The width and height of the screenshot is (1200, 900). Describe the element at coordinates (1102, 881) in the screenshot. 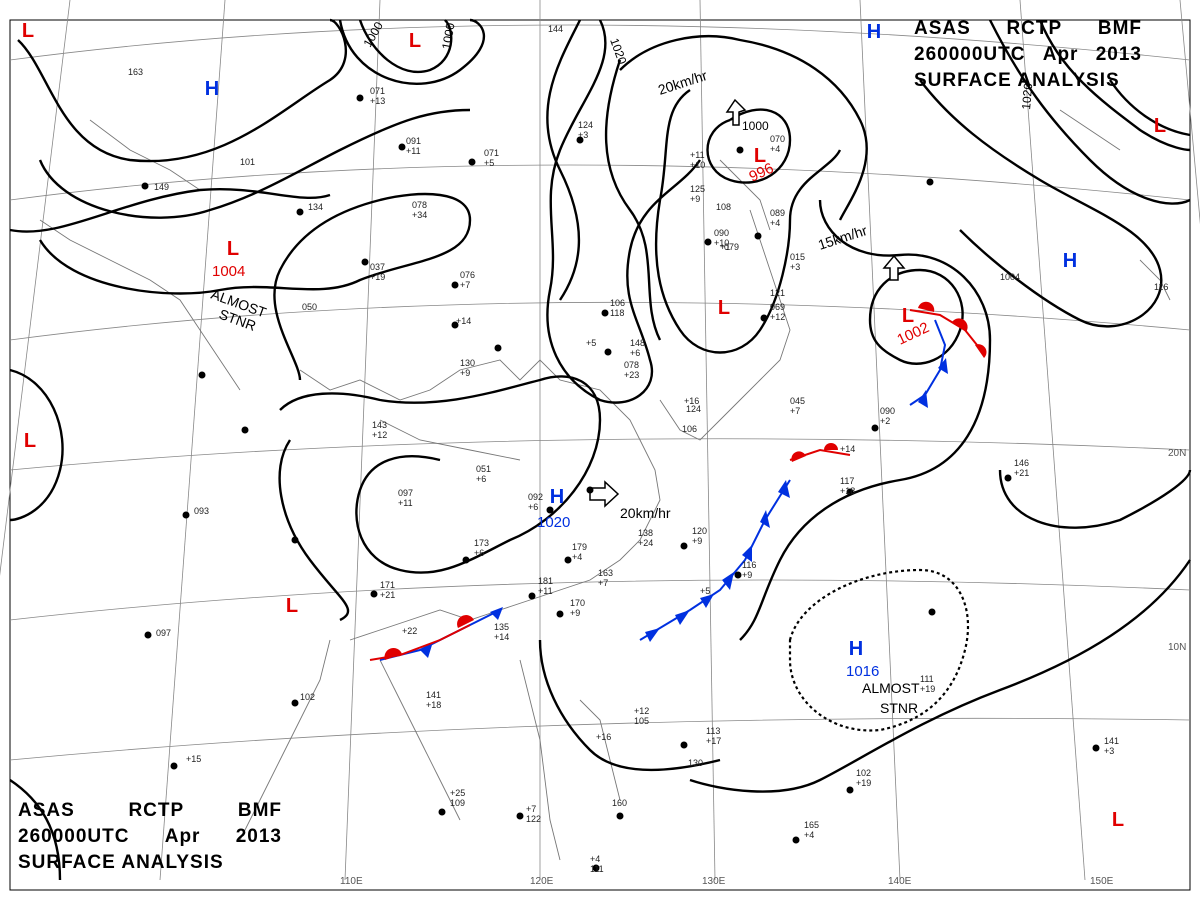

I see `longitude-label: 150E` at that location.